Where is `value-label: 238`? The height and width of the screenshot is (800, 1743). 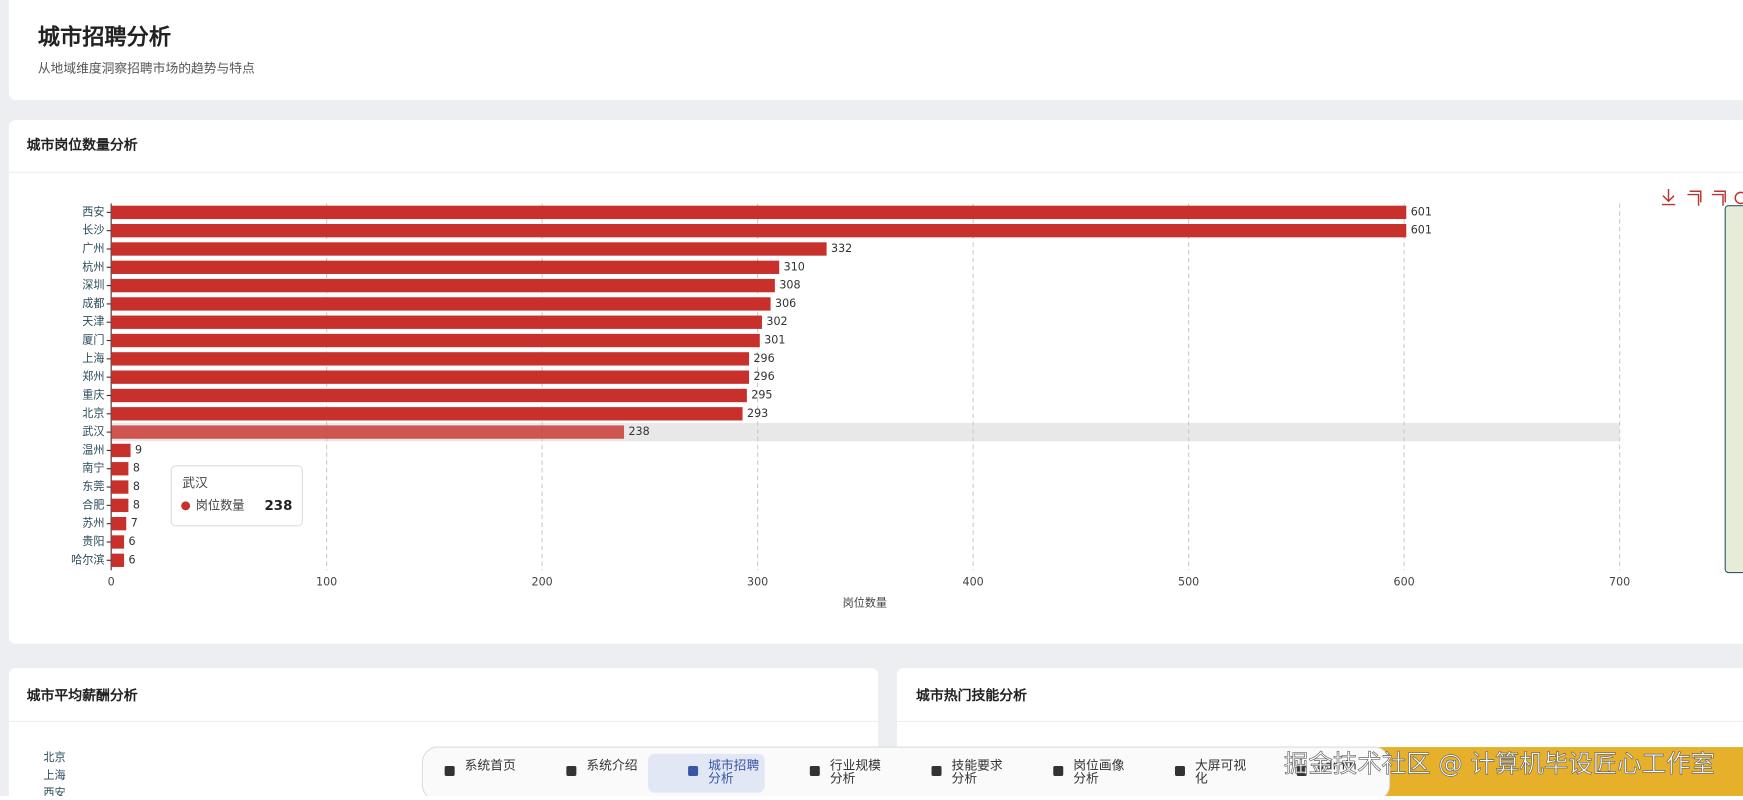 value-label: 238 is located at coordinates (638, 431).